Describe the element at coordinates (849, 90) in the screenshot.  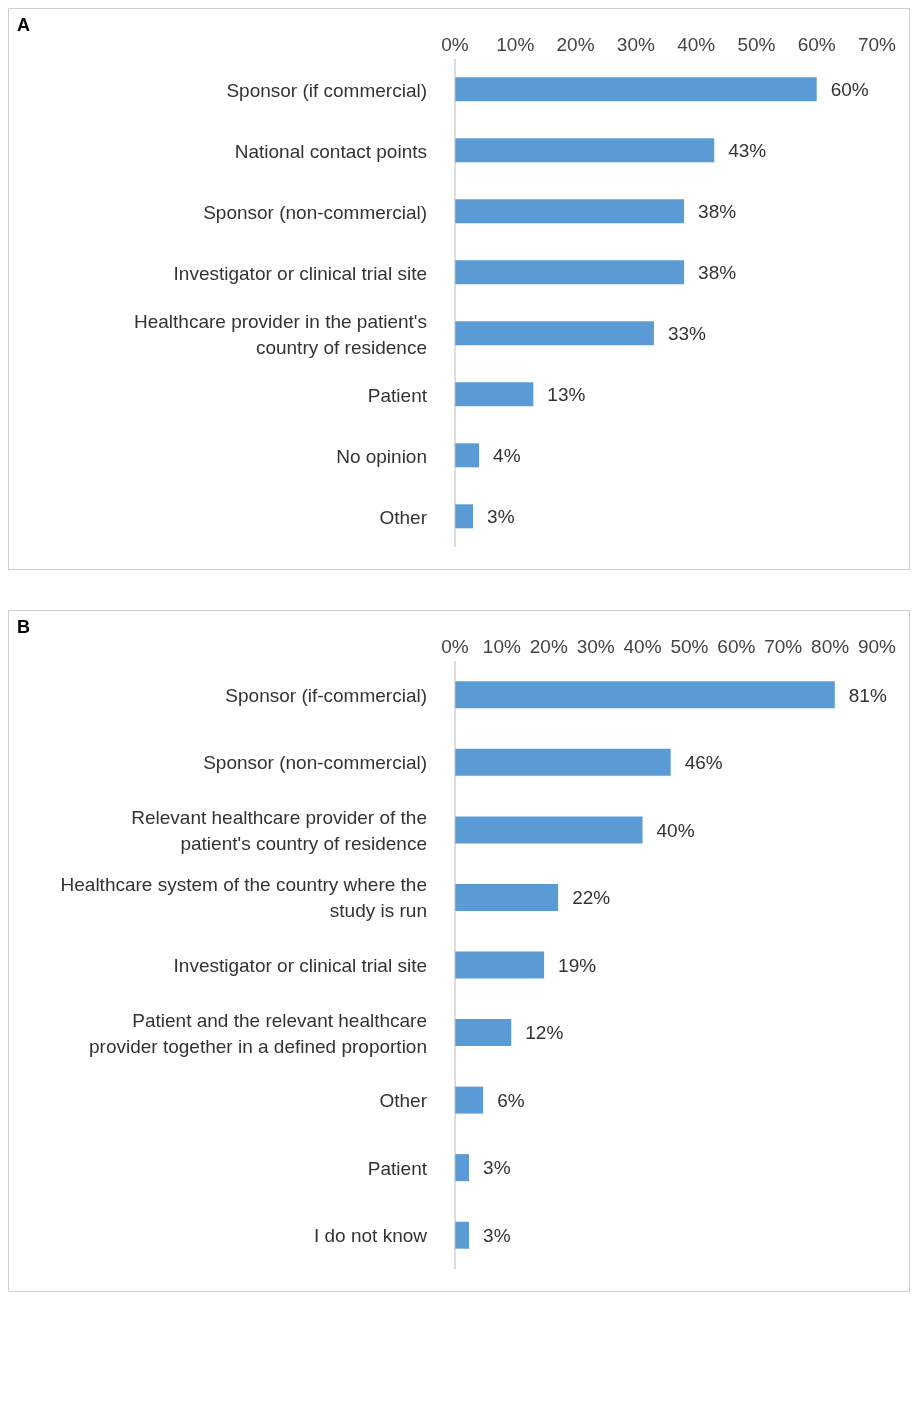
I see `data-label: 60%` at that location.